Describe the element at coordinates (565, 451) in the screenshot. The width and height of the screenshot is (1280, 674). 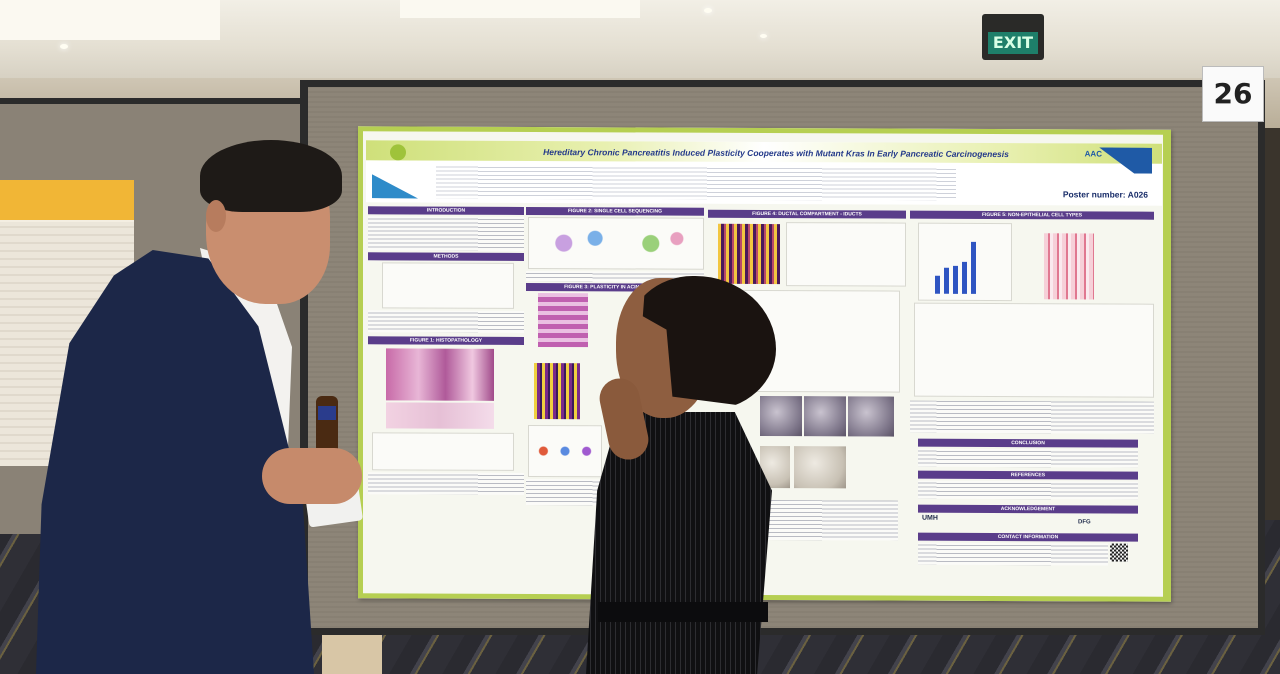
I see `violin-plots` at that location.